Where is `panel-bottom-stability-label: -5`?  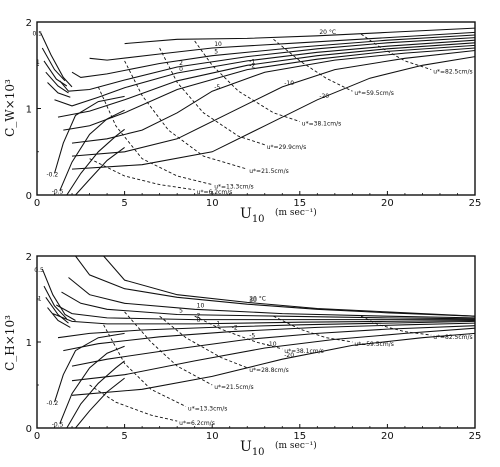
panel-bottom-stability-label: -5 is located at coordinates (252, 335).